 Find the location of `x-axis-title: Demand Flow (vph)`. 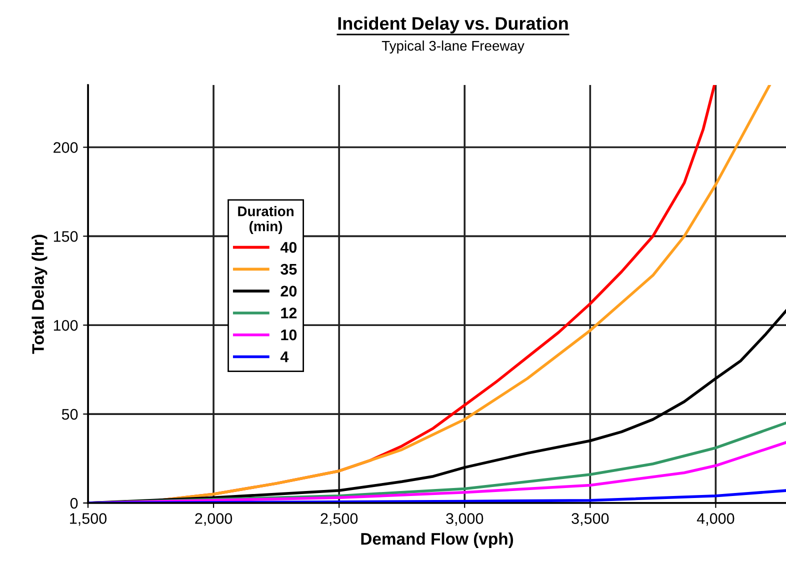

x-axis-title: Demand Flow (vph) is located at coordinates (437, 540).